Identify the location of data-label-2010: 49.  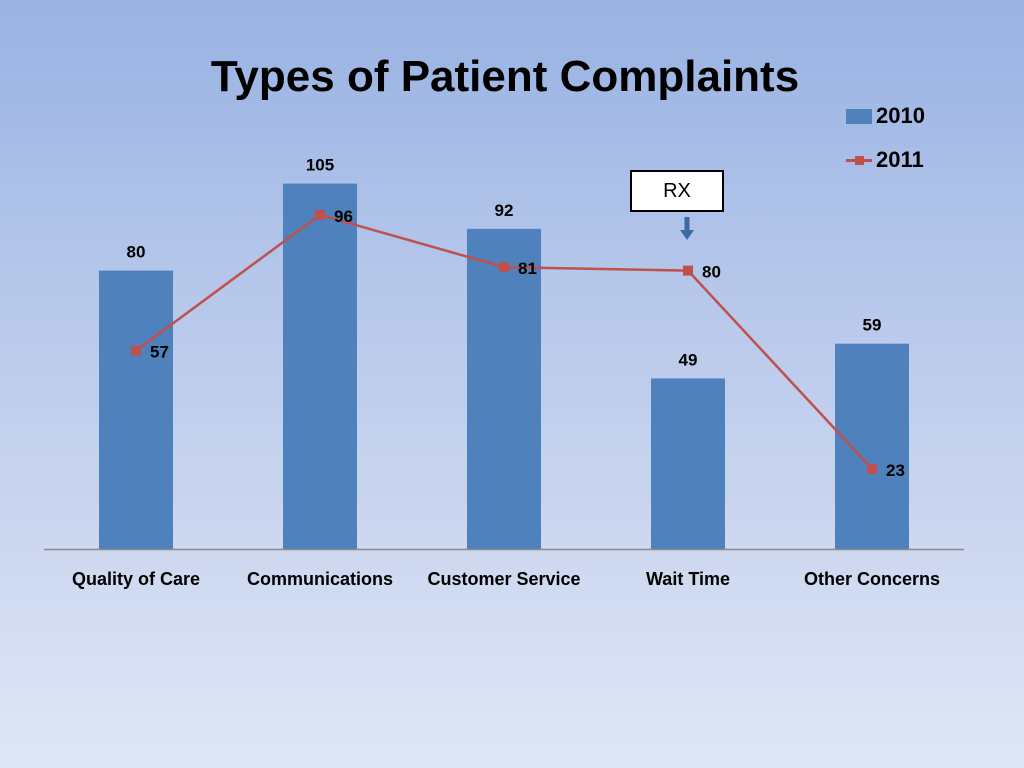
(688, 359).